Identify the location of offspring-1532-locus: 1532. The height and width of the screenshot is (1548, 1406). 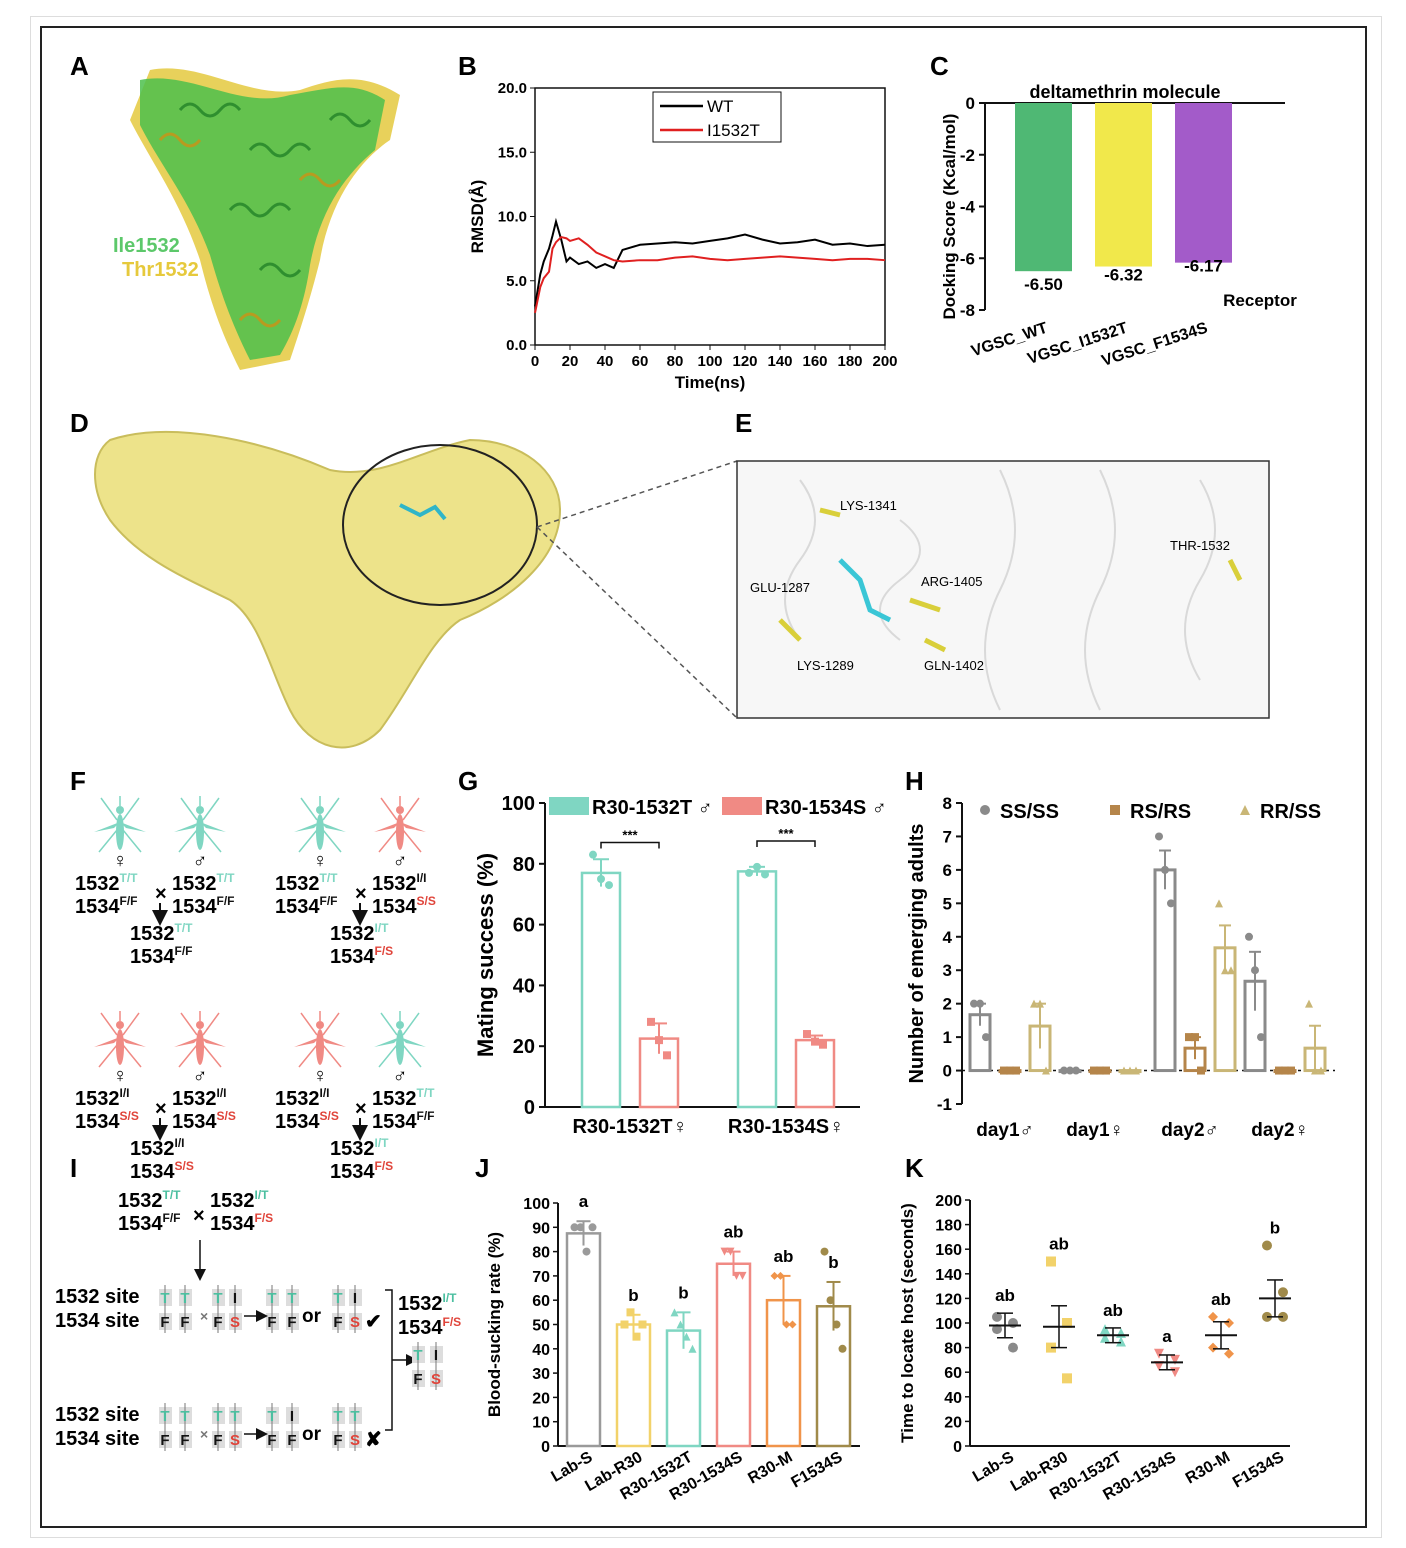
(352, 1149).